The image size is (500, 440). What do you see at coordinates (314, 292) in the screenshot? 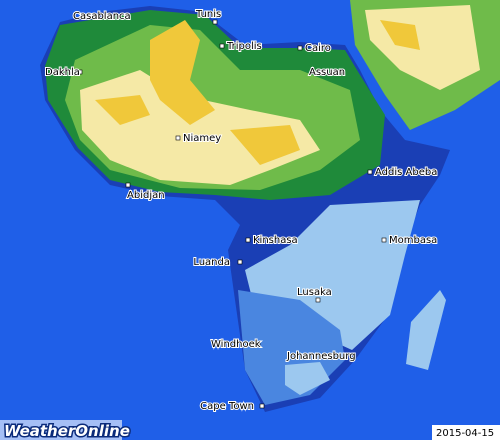
I see `city-label: Lusaka` at bounding box center [314, 292].